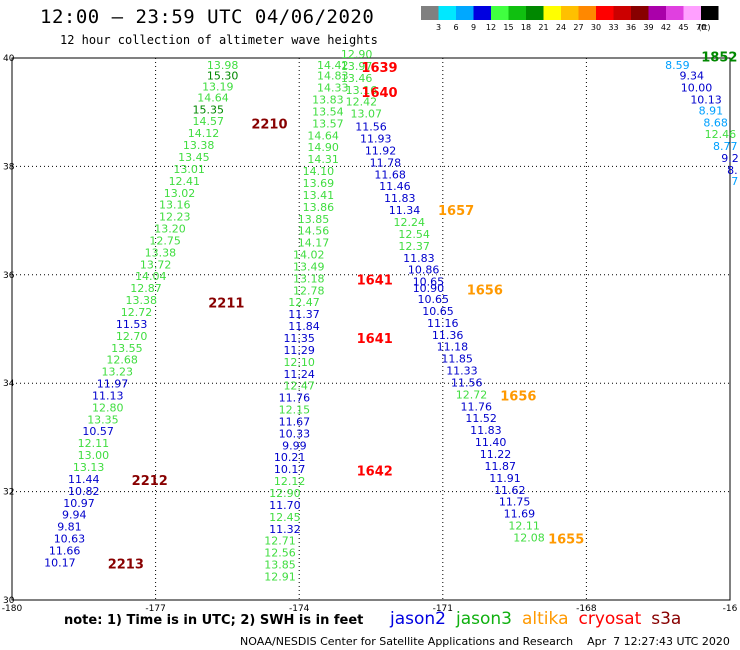  I want to click on wave-height-point: 13.46, so click(357, 78).